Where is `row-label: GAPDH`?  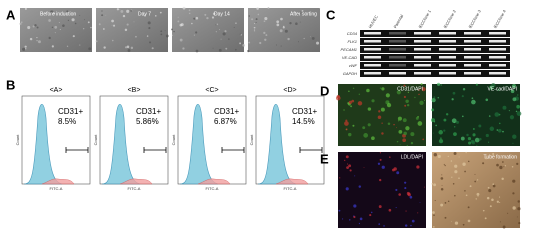
row-label: GAPDH is located at coordinates (350, 73).